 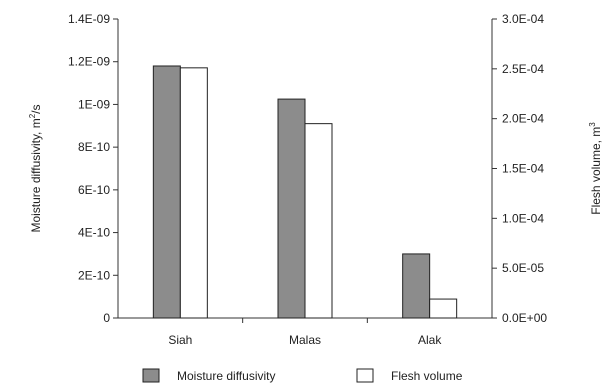 What do you see at coordinates (89, 62) in the screenshot?
I see `y-left-tick-label: 1.2E-09` at bounding box center [89, 62].